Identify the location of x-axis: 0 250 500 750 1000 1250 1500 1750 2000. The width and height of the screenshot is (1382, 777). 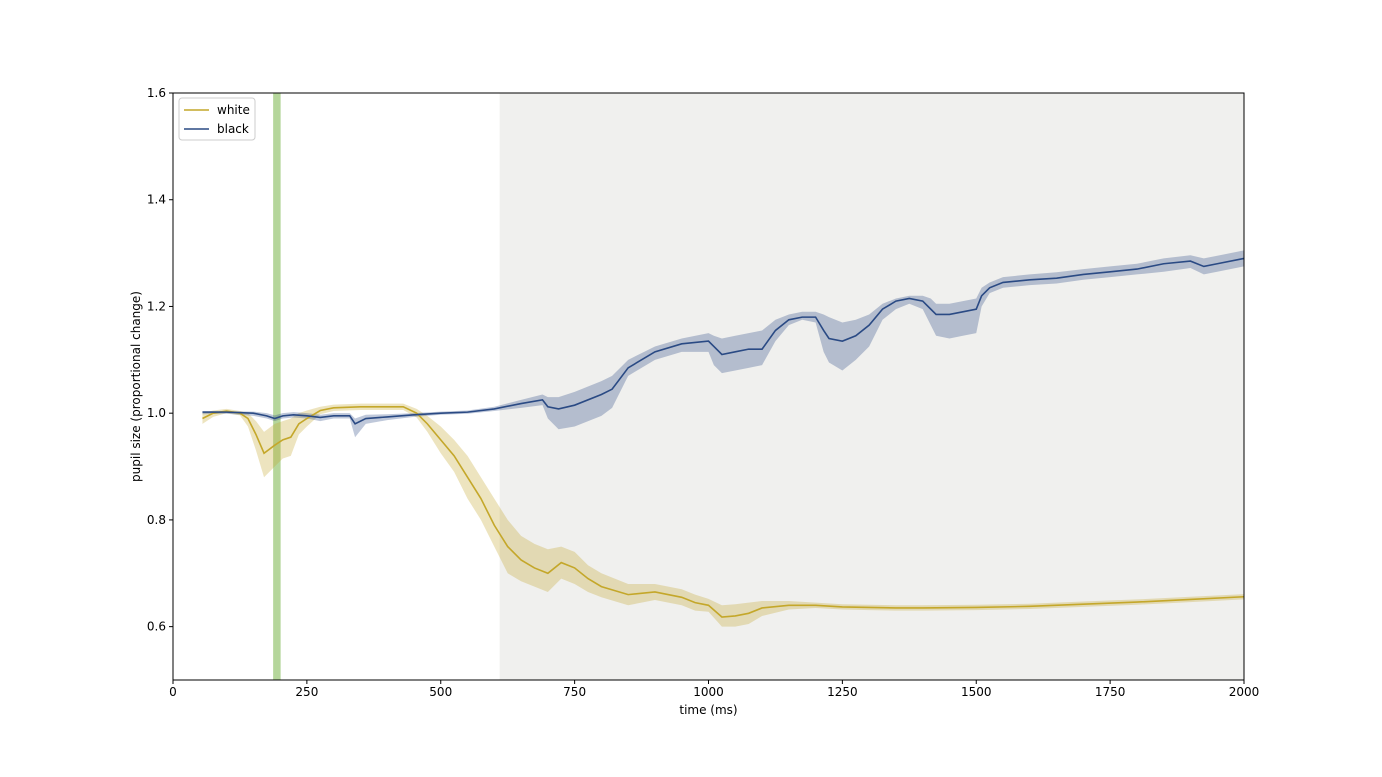
(714, 689).